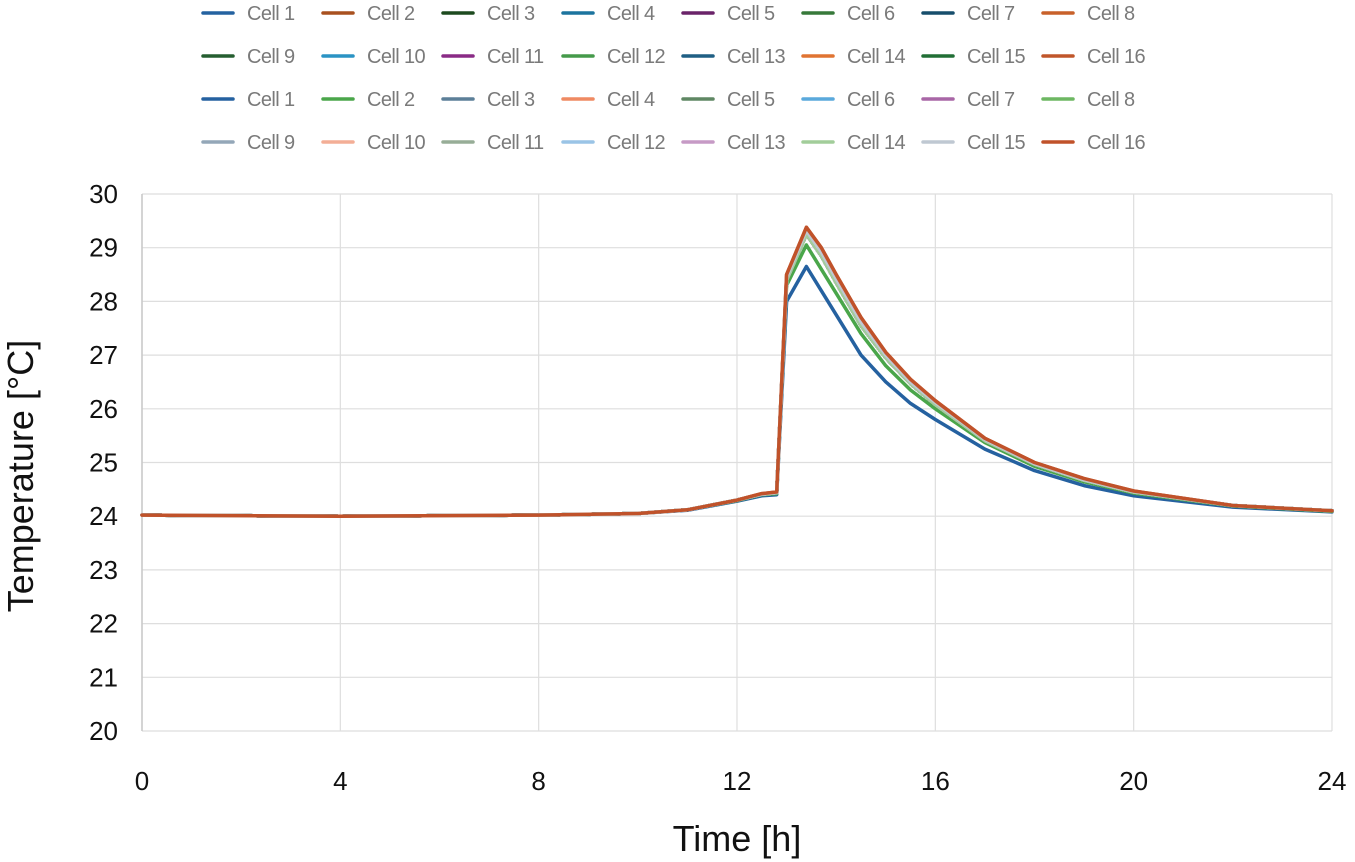 The height and width of the screenshot is (862, 1355). What do you see at coordinates (103, 516) in the screenshot?
I see `y-tick-label: 24` at bounding box center [103, 516].